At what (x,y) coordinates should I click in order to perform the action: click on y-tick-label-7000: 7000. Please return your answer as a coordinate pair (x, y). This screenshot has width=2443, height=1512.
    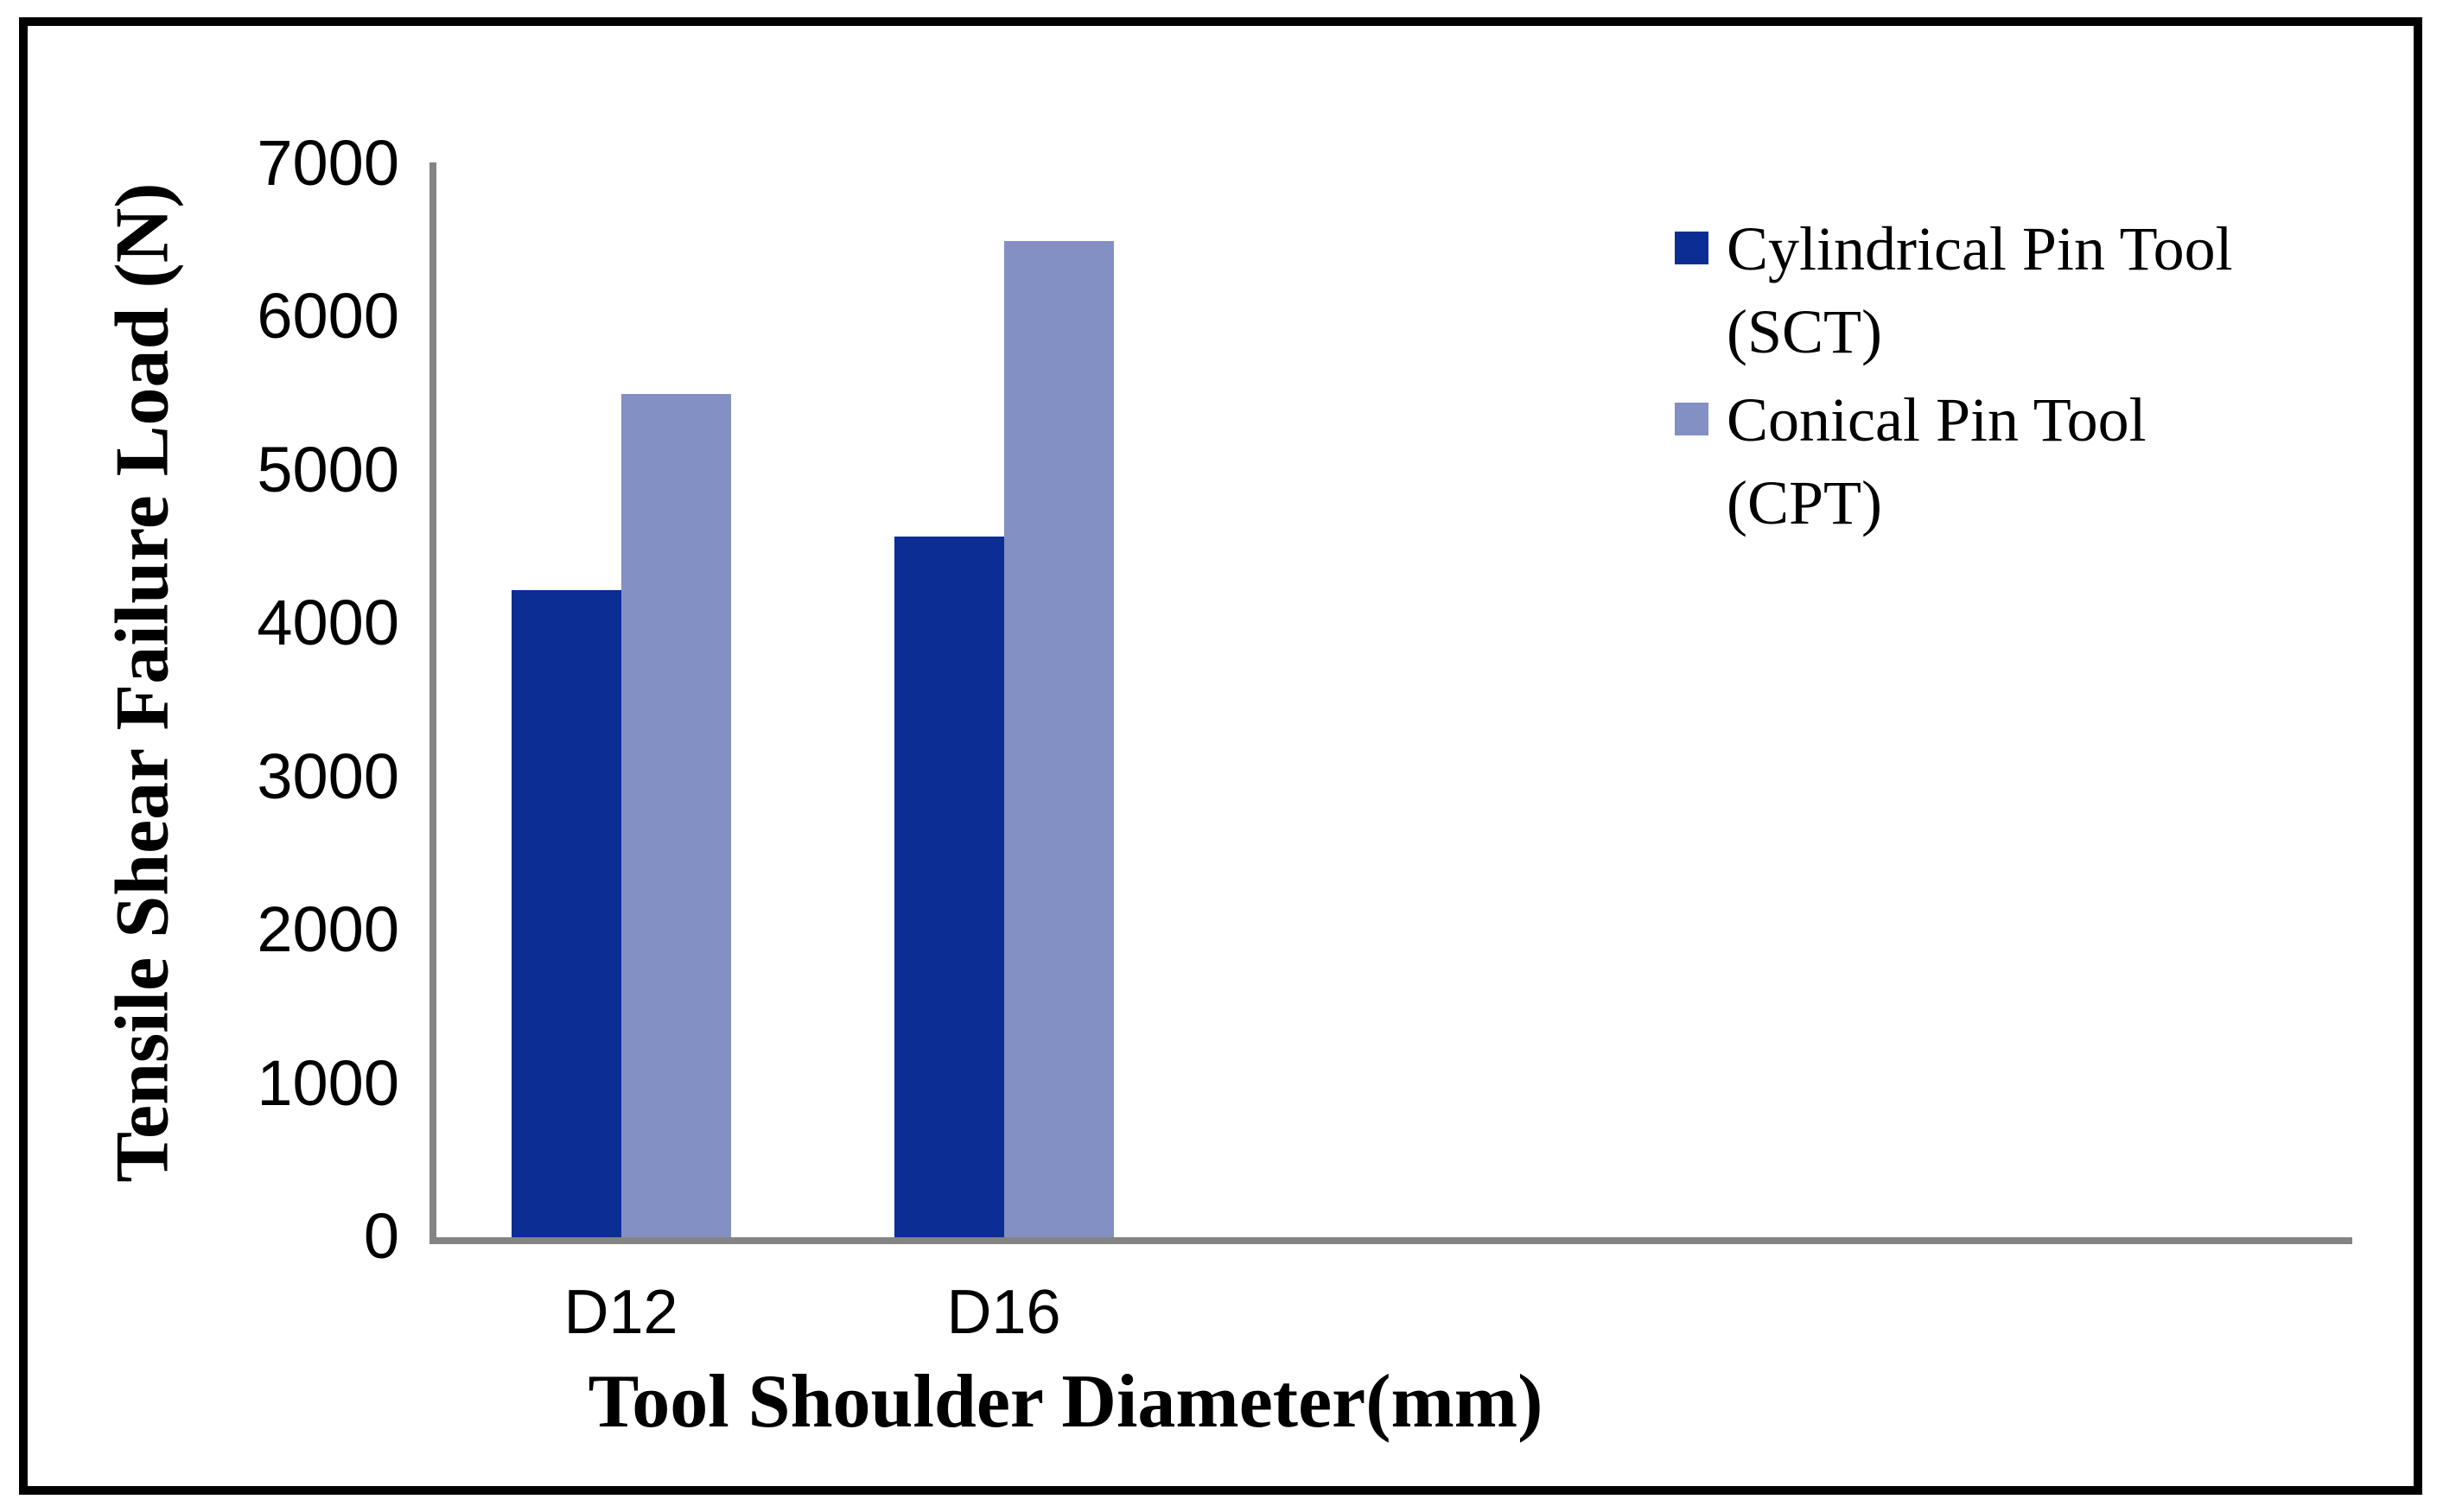
    Looking at the image, I should click on (328, 162).